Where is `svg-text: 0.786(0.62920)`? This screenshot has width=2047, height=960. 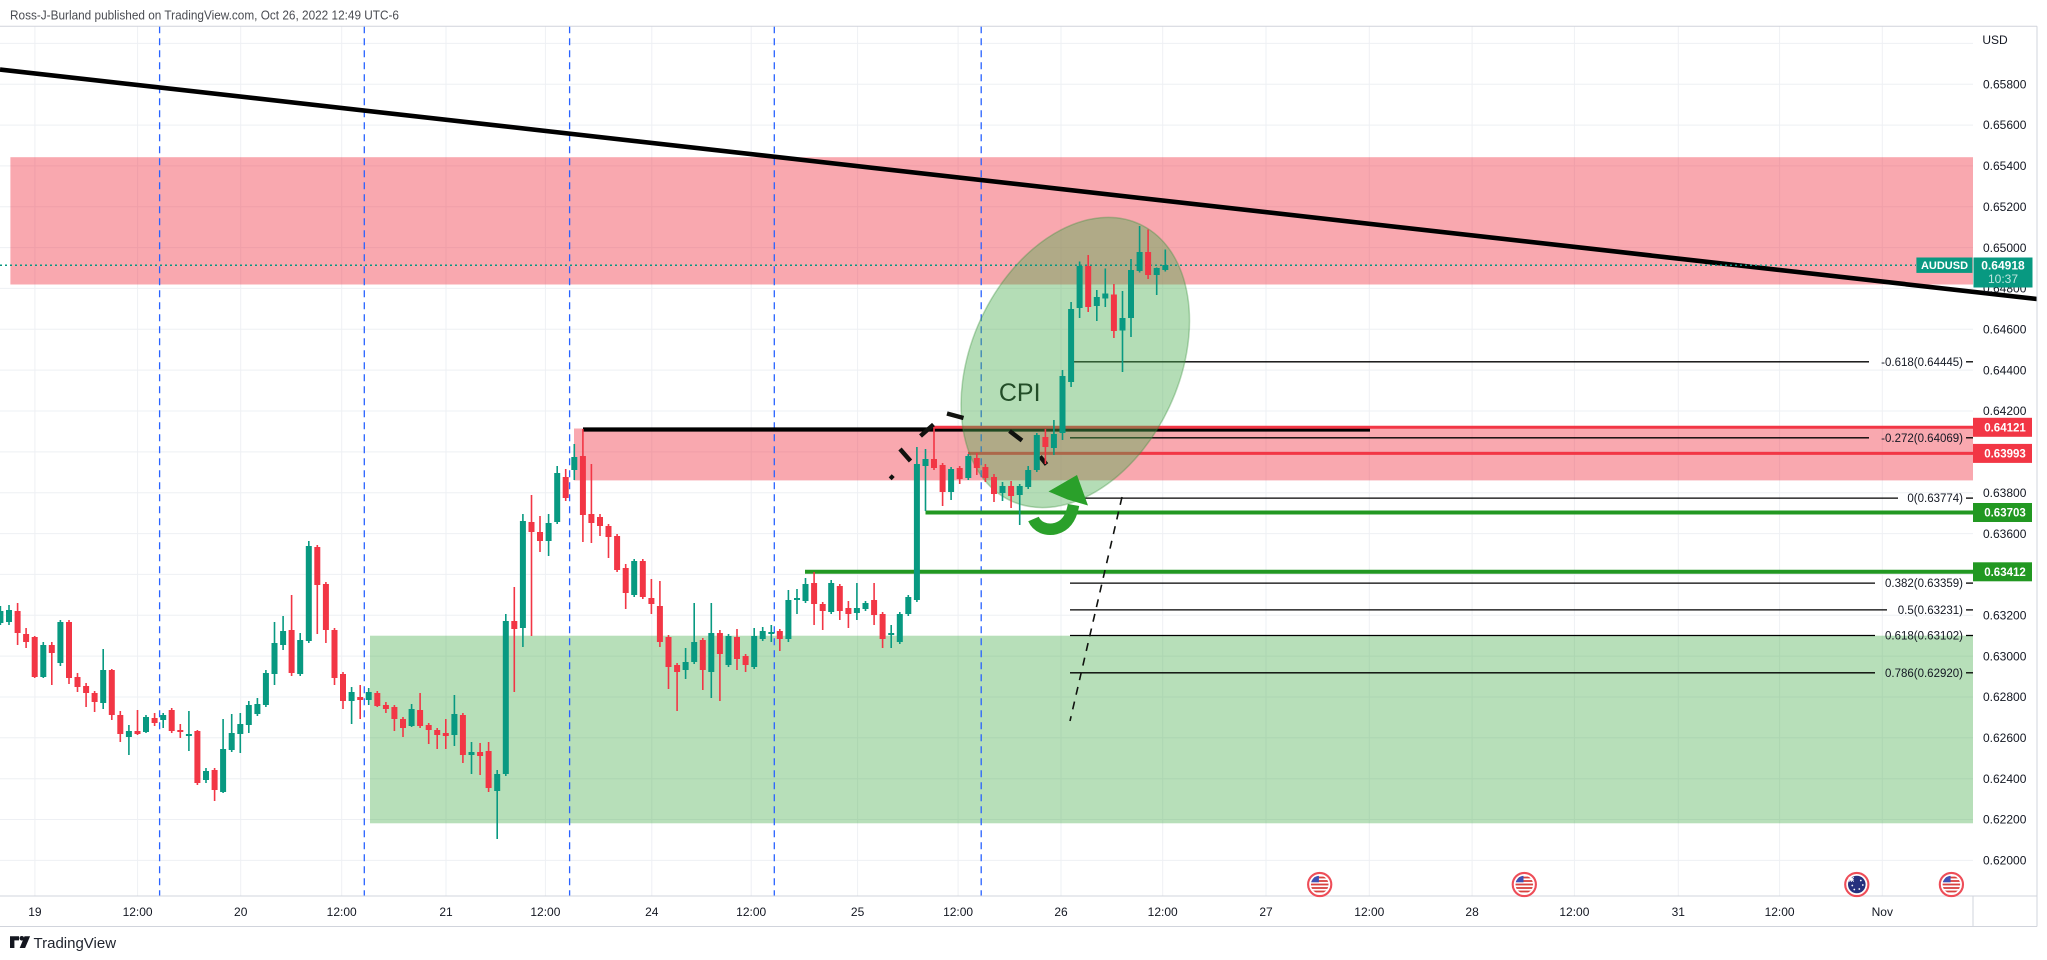 svg-text: 0.786(0.62920) is located at coordinates (1924, 674).